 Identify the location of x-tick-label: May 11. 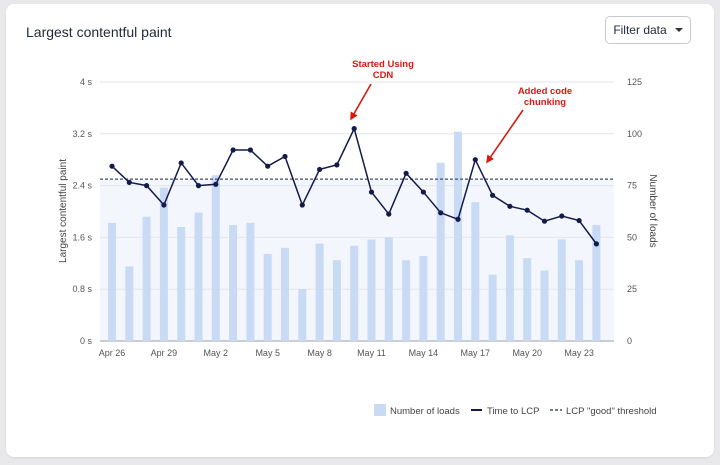
(371, 353).